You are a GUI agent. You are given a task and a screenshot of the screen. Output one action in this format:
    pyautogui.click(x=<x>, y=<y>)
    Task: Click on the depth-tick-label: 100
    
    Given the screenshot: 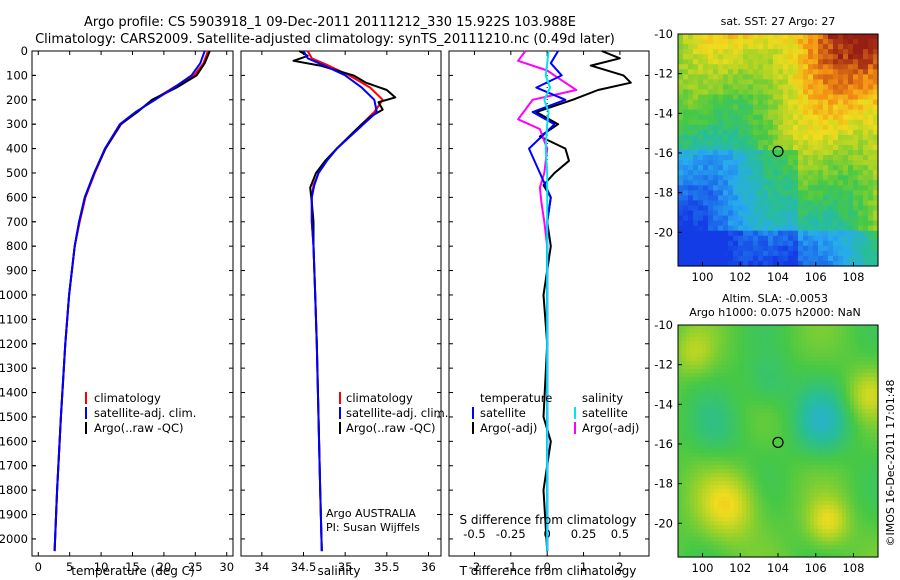 What is the action you would take?
    pyautogui.click(x=17, y=75)
    